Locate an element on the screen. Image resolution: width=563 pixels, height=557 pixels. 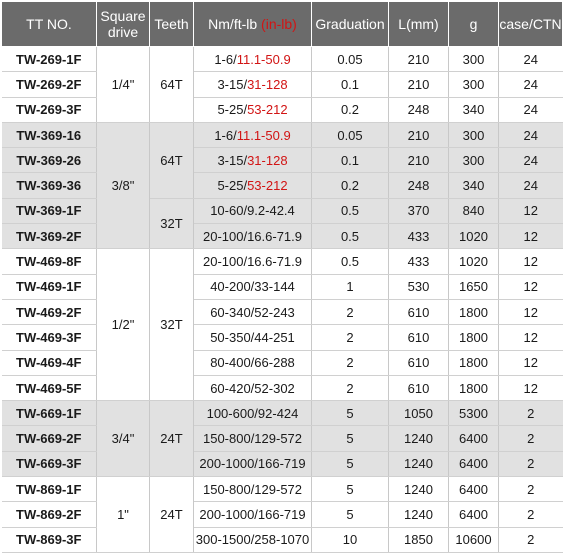
table-row: TW-469-1F 40-200/33-144 1 530 1650 12 is located at coordinates (282, 287).